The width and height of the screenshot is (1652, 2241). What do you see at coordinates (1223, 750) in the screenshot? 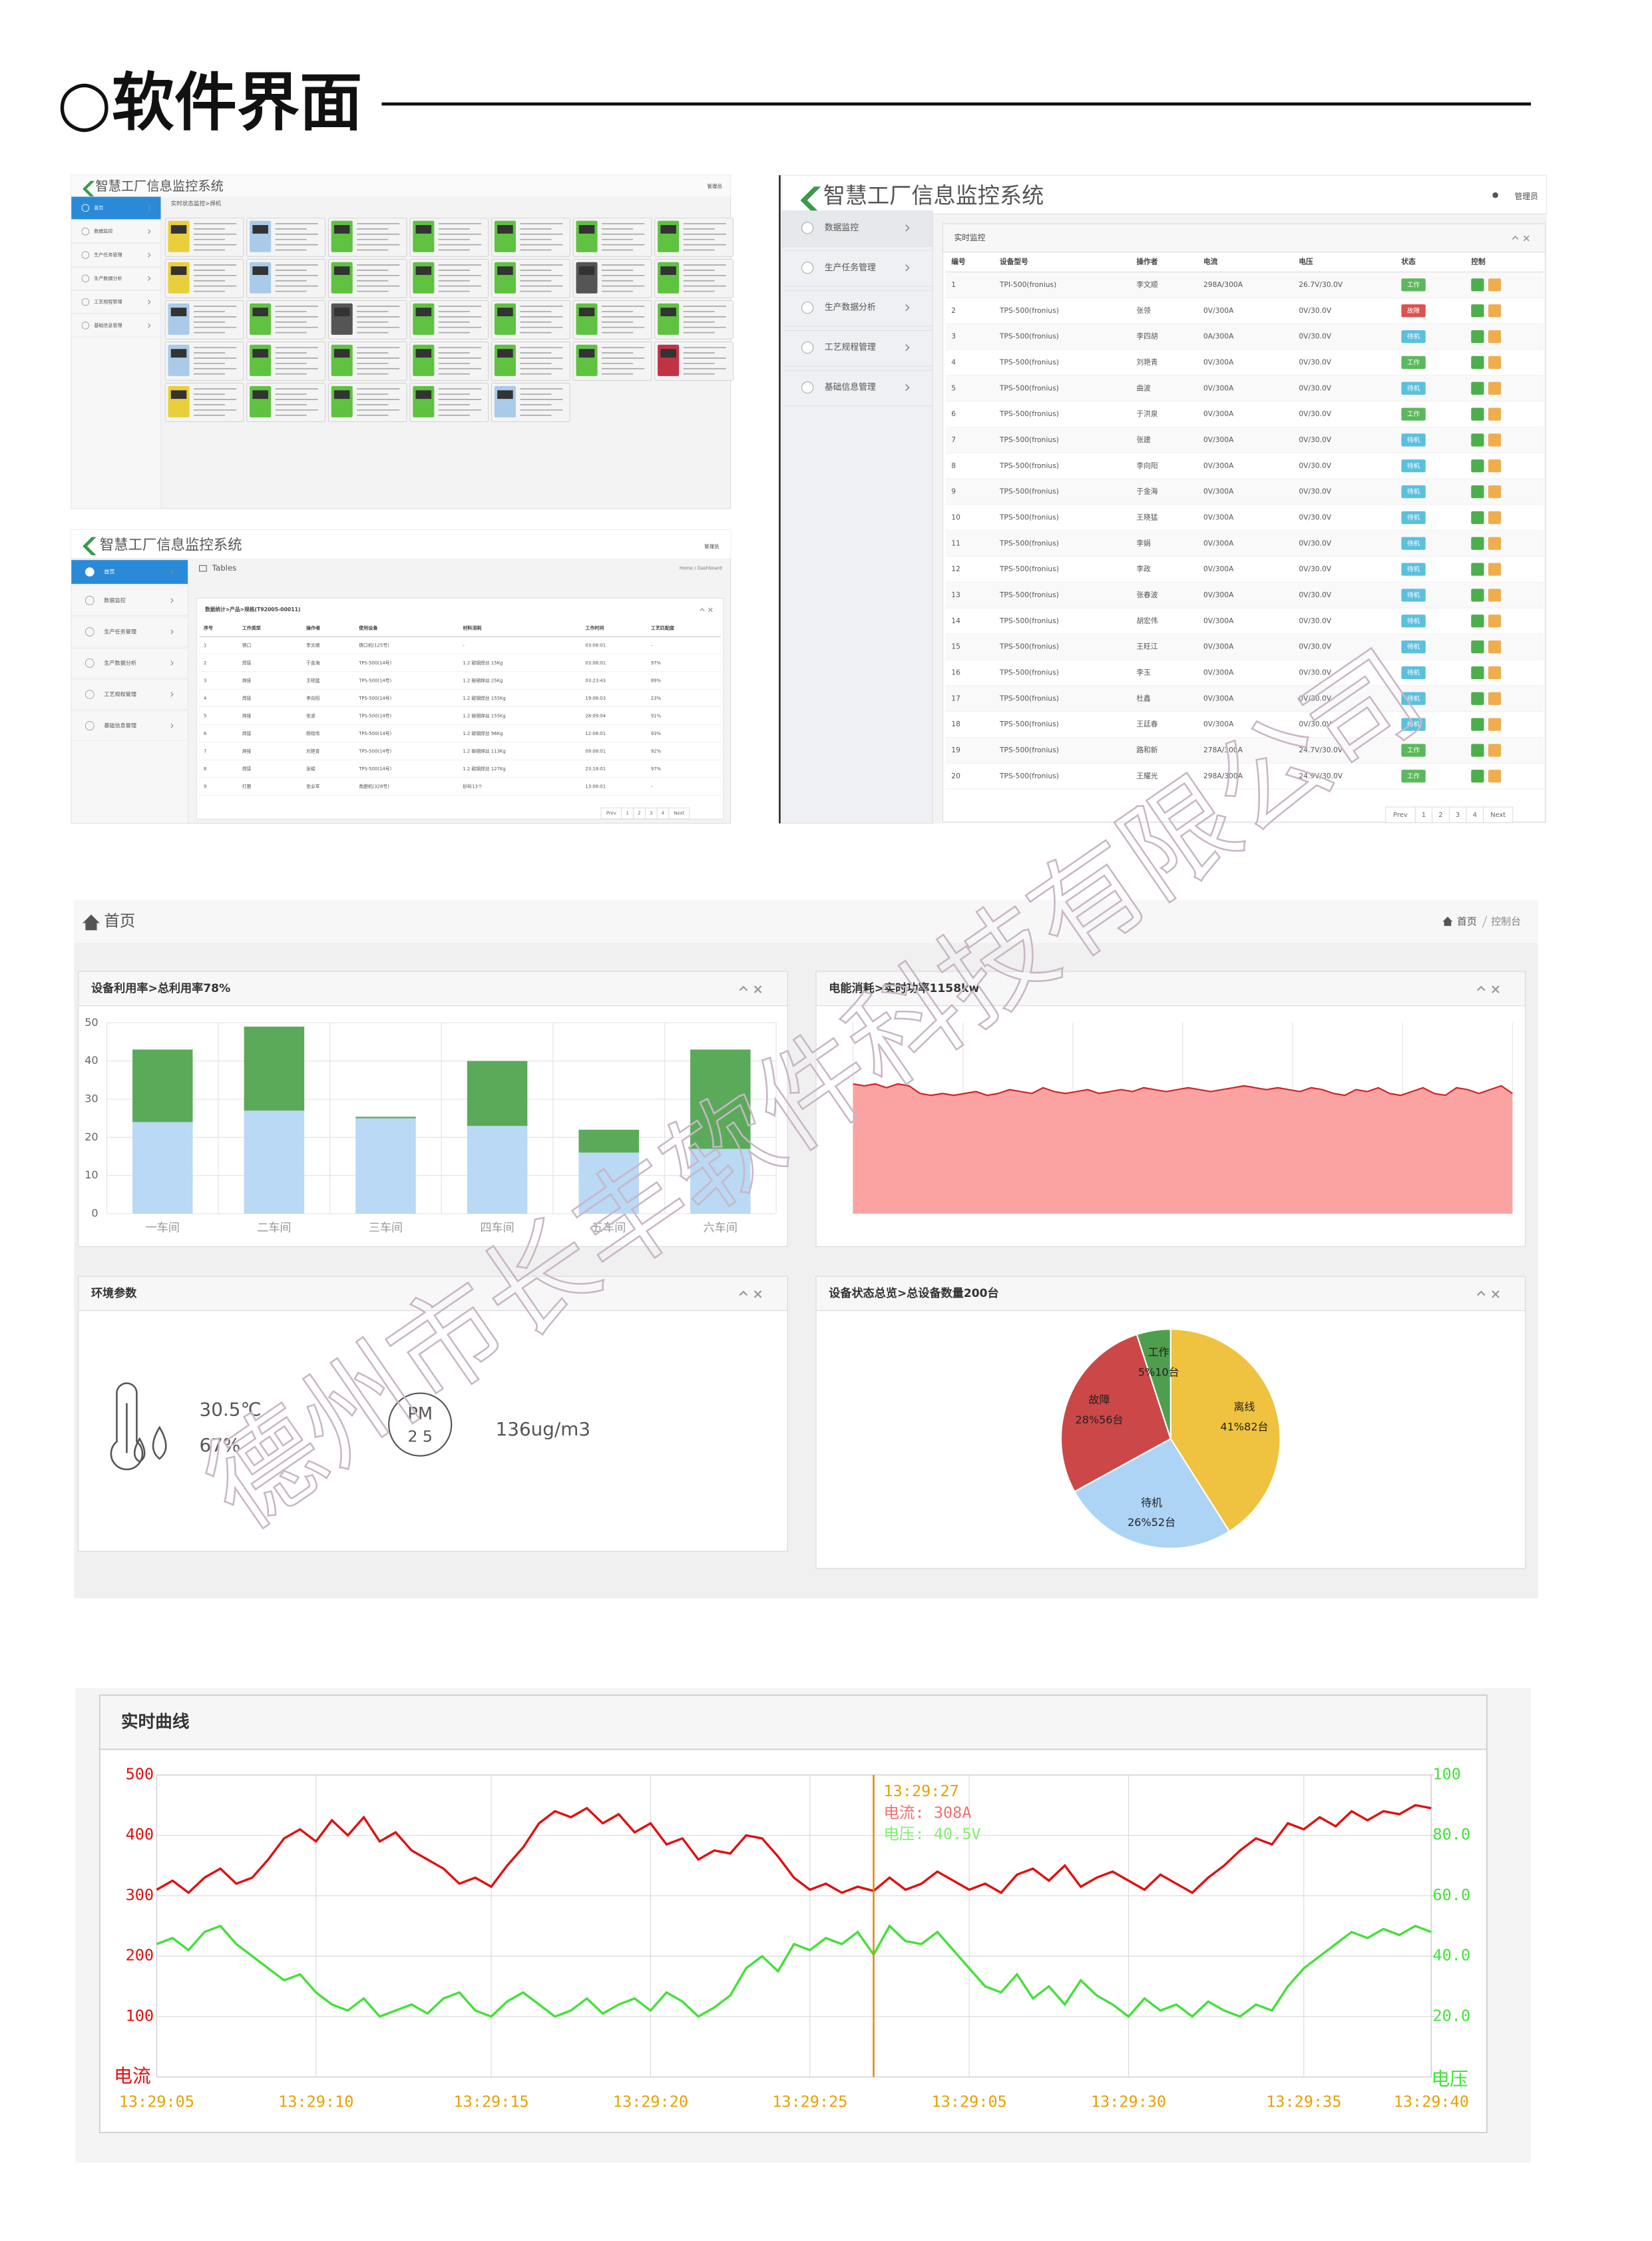
I see `table-cell: 278A/300A` at bounding box center [1223, 750].